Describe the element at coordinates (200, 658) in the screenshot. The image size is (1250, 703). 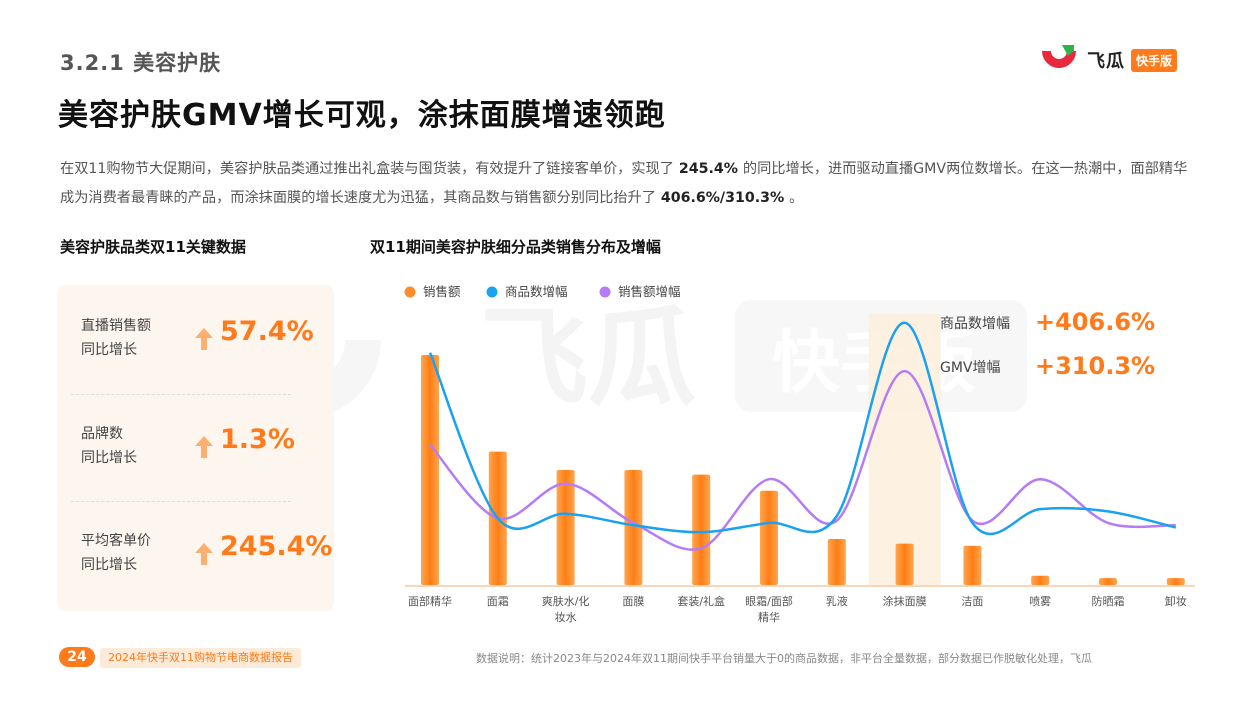
I see `report-title: 2024年快手双11购物节电商数据报告` at that location.